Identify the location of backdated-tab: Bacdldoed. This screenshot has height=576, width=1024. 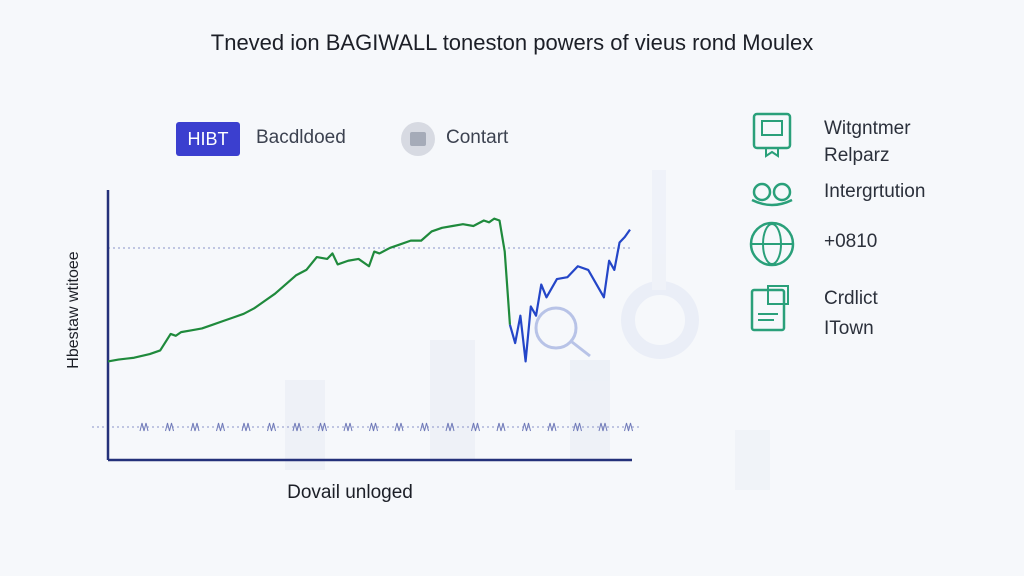
(301, 137).